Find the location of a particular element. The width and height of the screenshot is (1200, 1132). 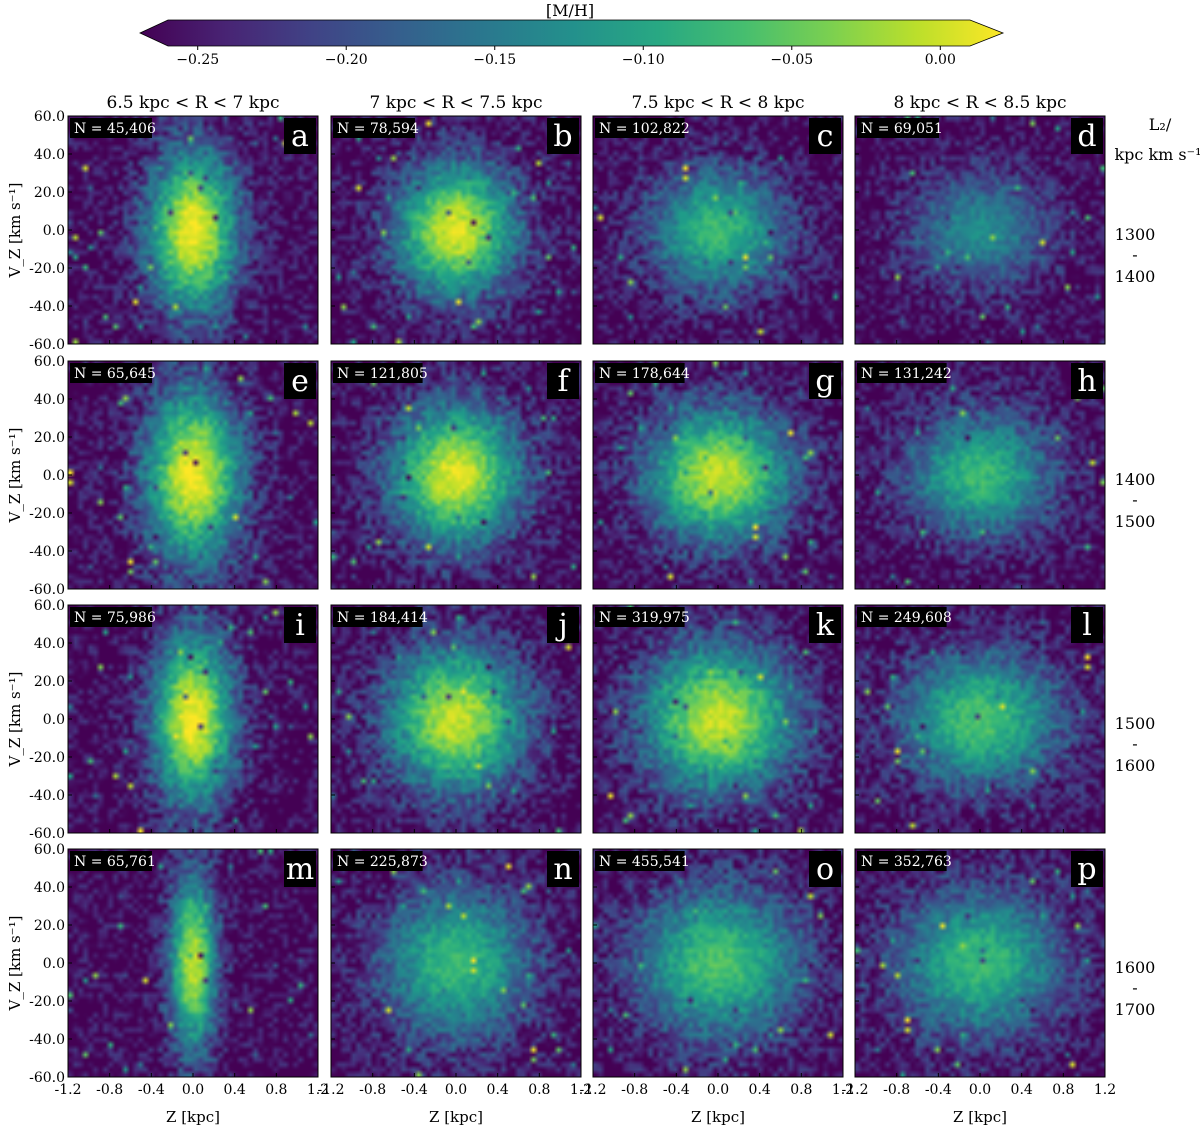

panel-l: N = 249,608 l is located at coordinates (980, 719).